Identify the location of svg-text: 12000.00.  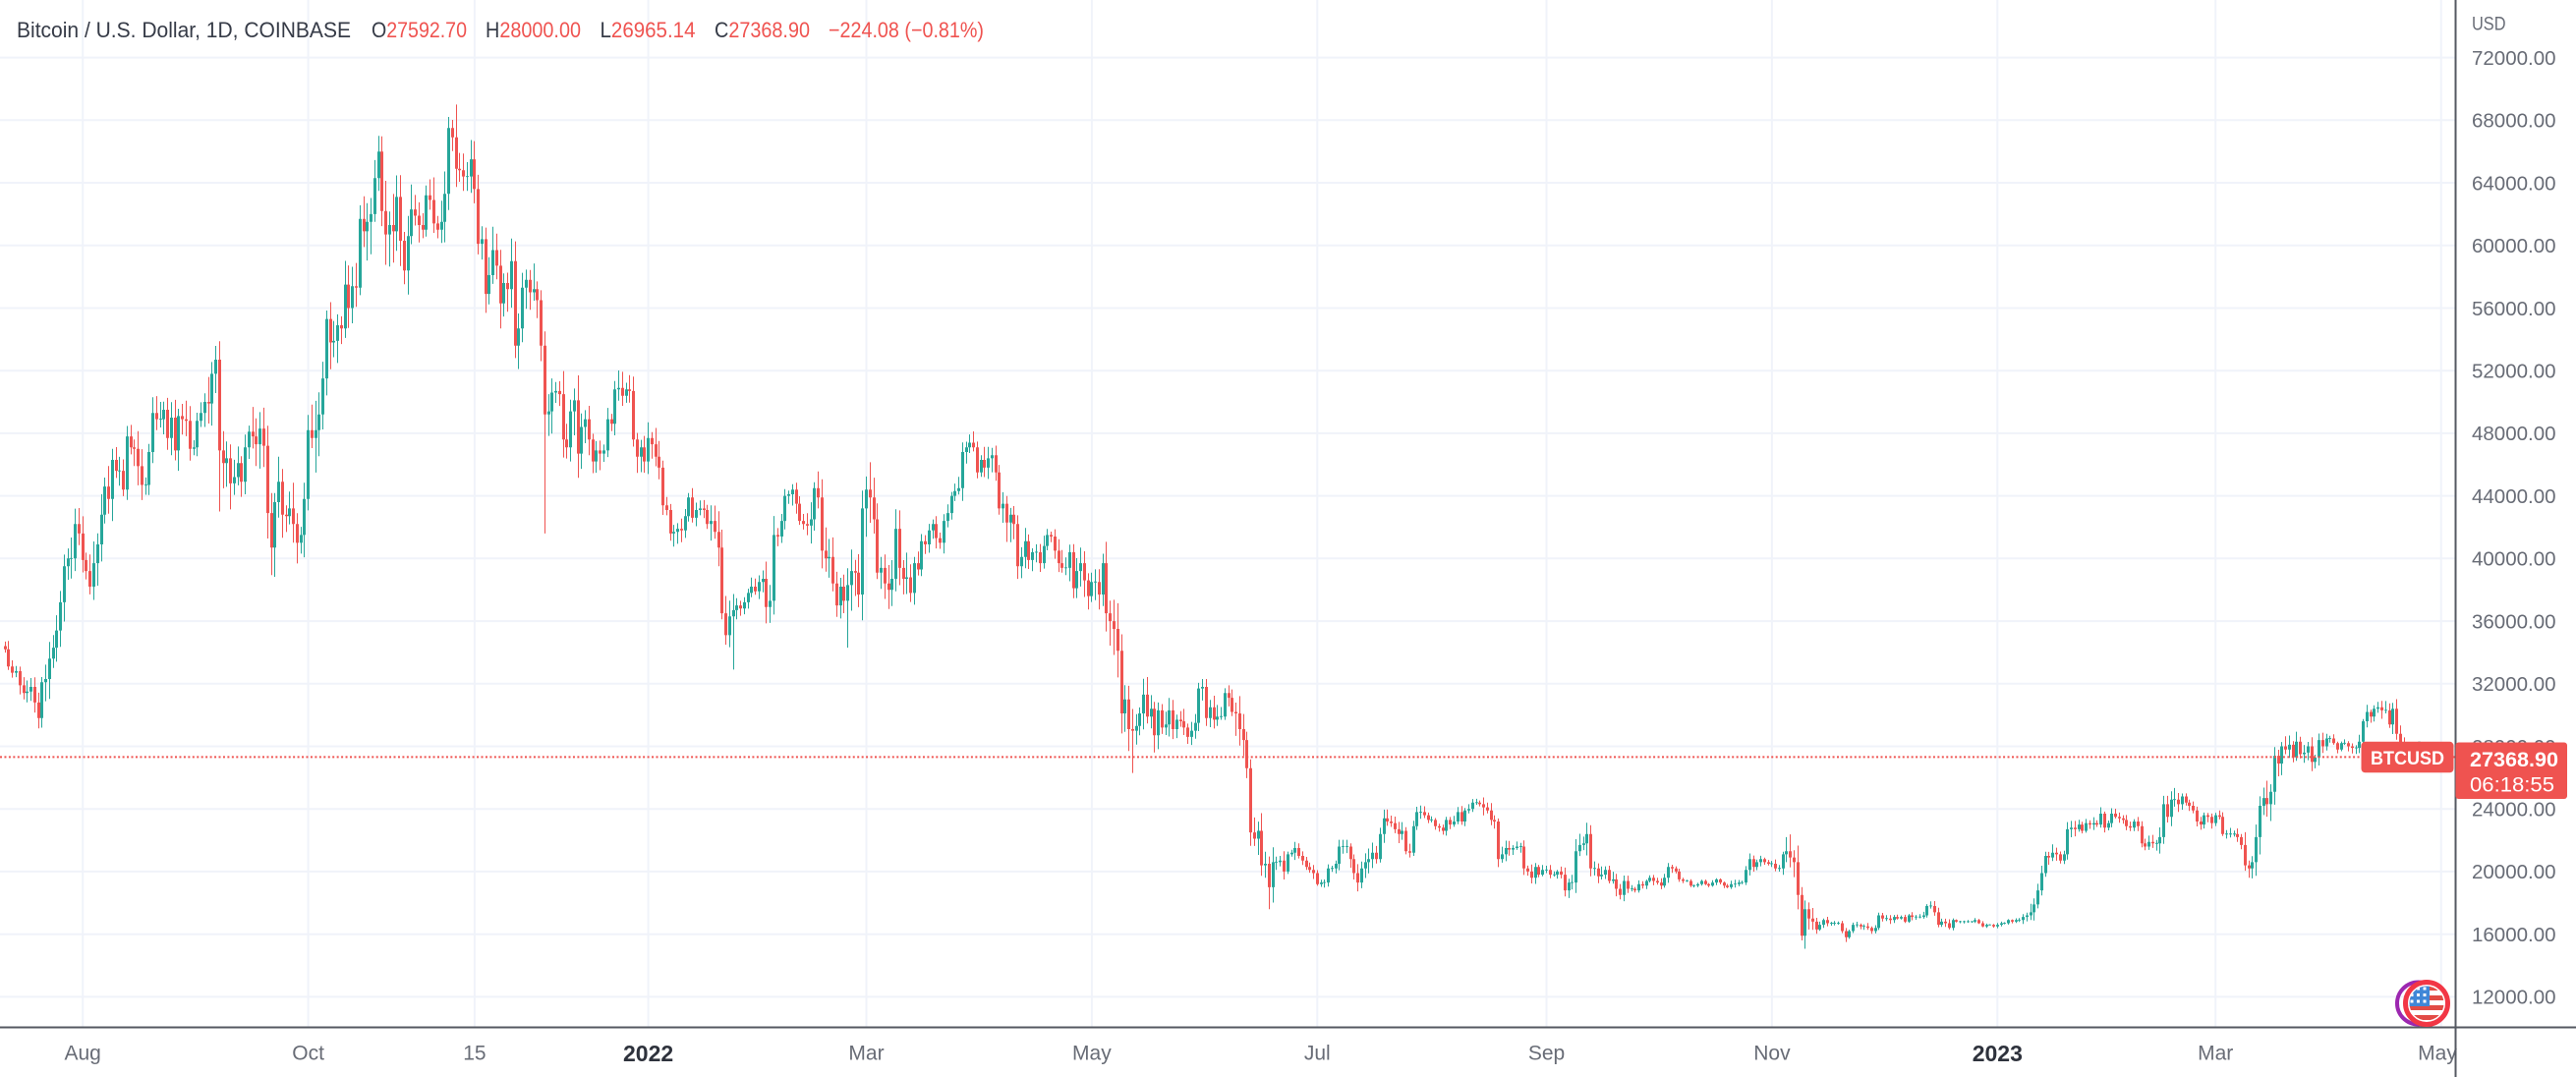
(2514, 998).